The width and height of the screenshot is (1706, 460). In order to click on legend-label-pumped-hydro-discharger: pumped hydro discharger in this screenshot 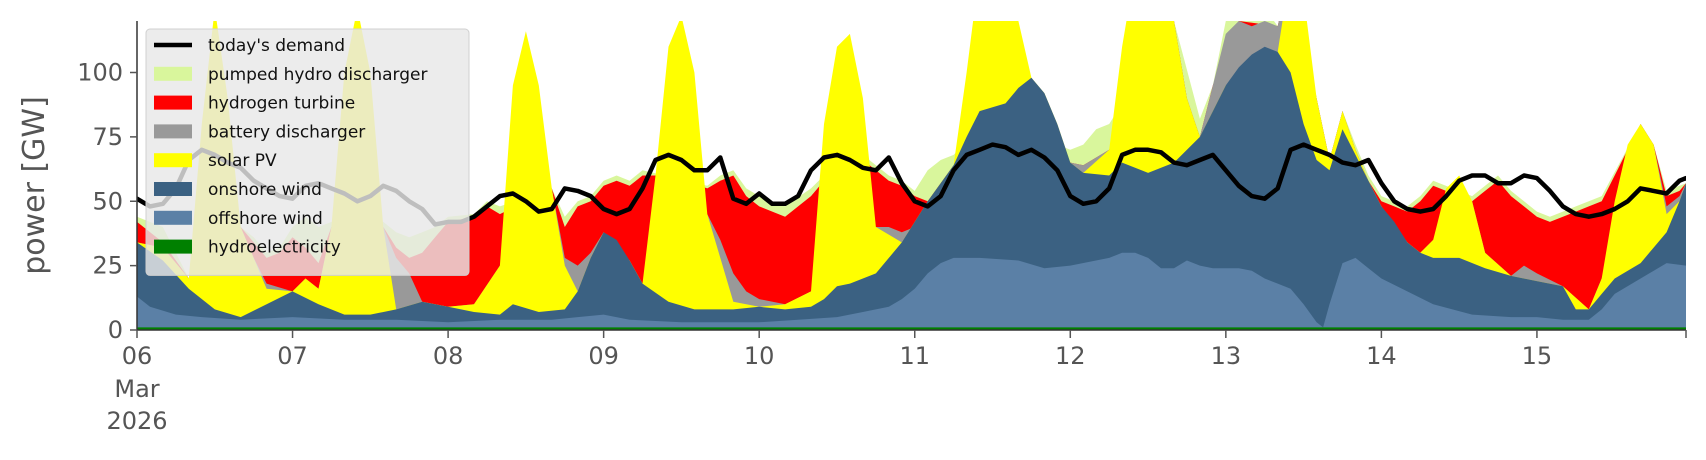, I will do `click(317, 75)`.